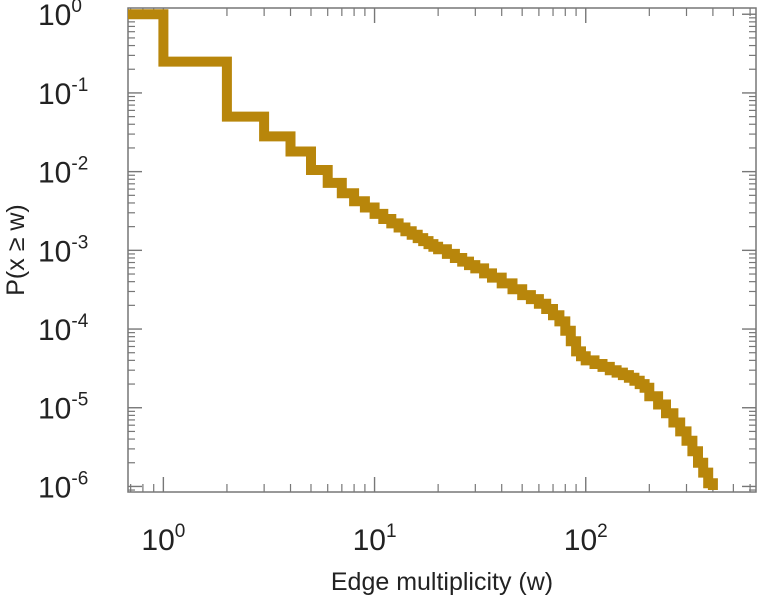 The height and width of the screenshot is (600, 768). Describe the element at coordinates (60, 16) in the screenshot. I see `y-tick-label: 10⁰` at that location.